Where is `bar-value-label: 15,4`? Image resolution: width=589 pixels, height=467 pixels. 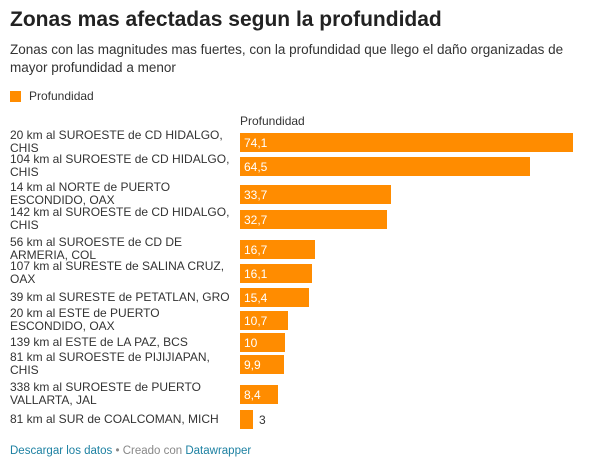 bar-value-label: 15,4 is located at coordinates (256, 297).